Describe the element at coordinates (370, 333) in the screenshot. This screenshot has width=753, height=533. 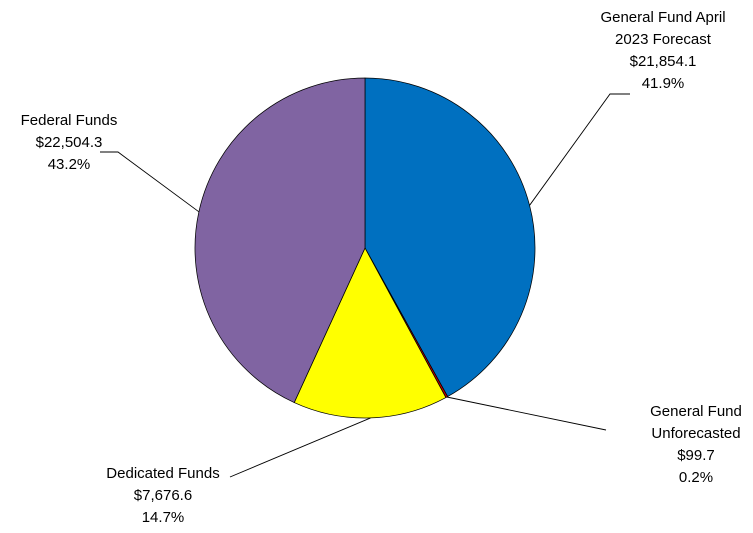
I see `slice-dedicated-funds` at that location.